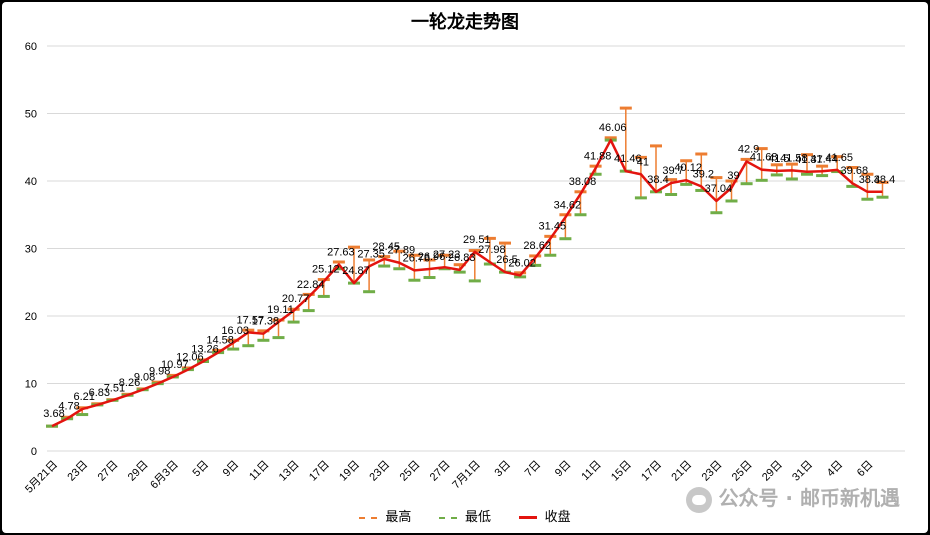 Image resolution: width=930 pixels, height=535 pixels. Describe the element at coordinates (368, 517) in the screenshot. I see `legend-swatch-high` at that location.